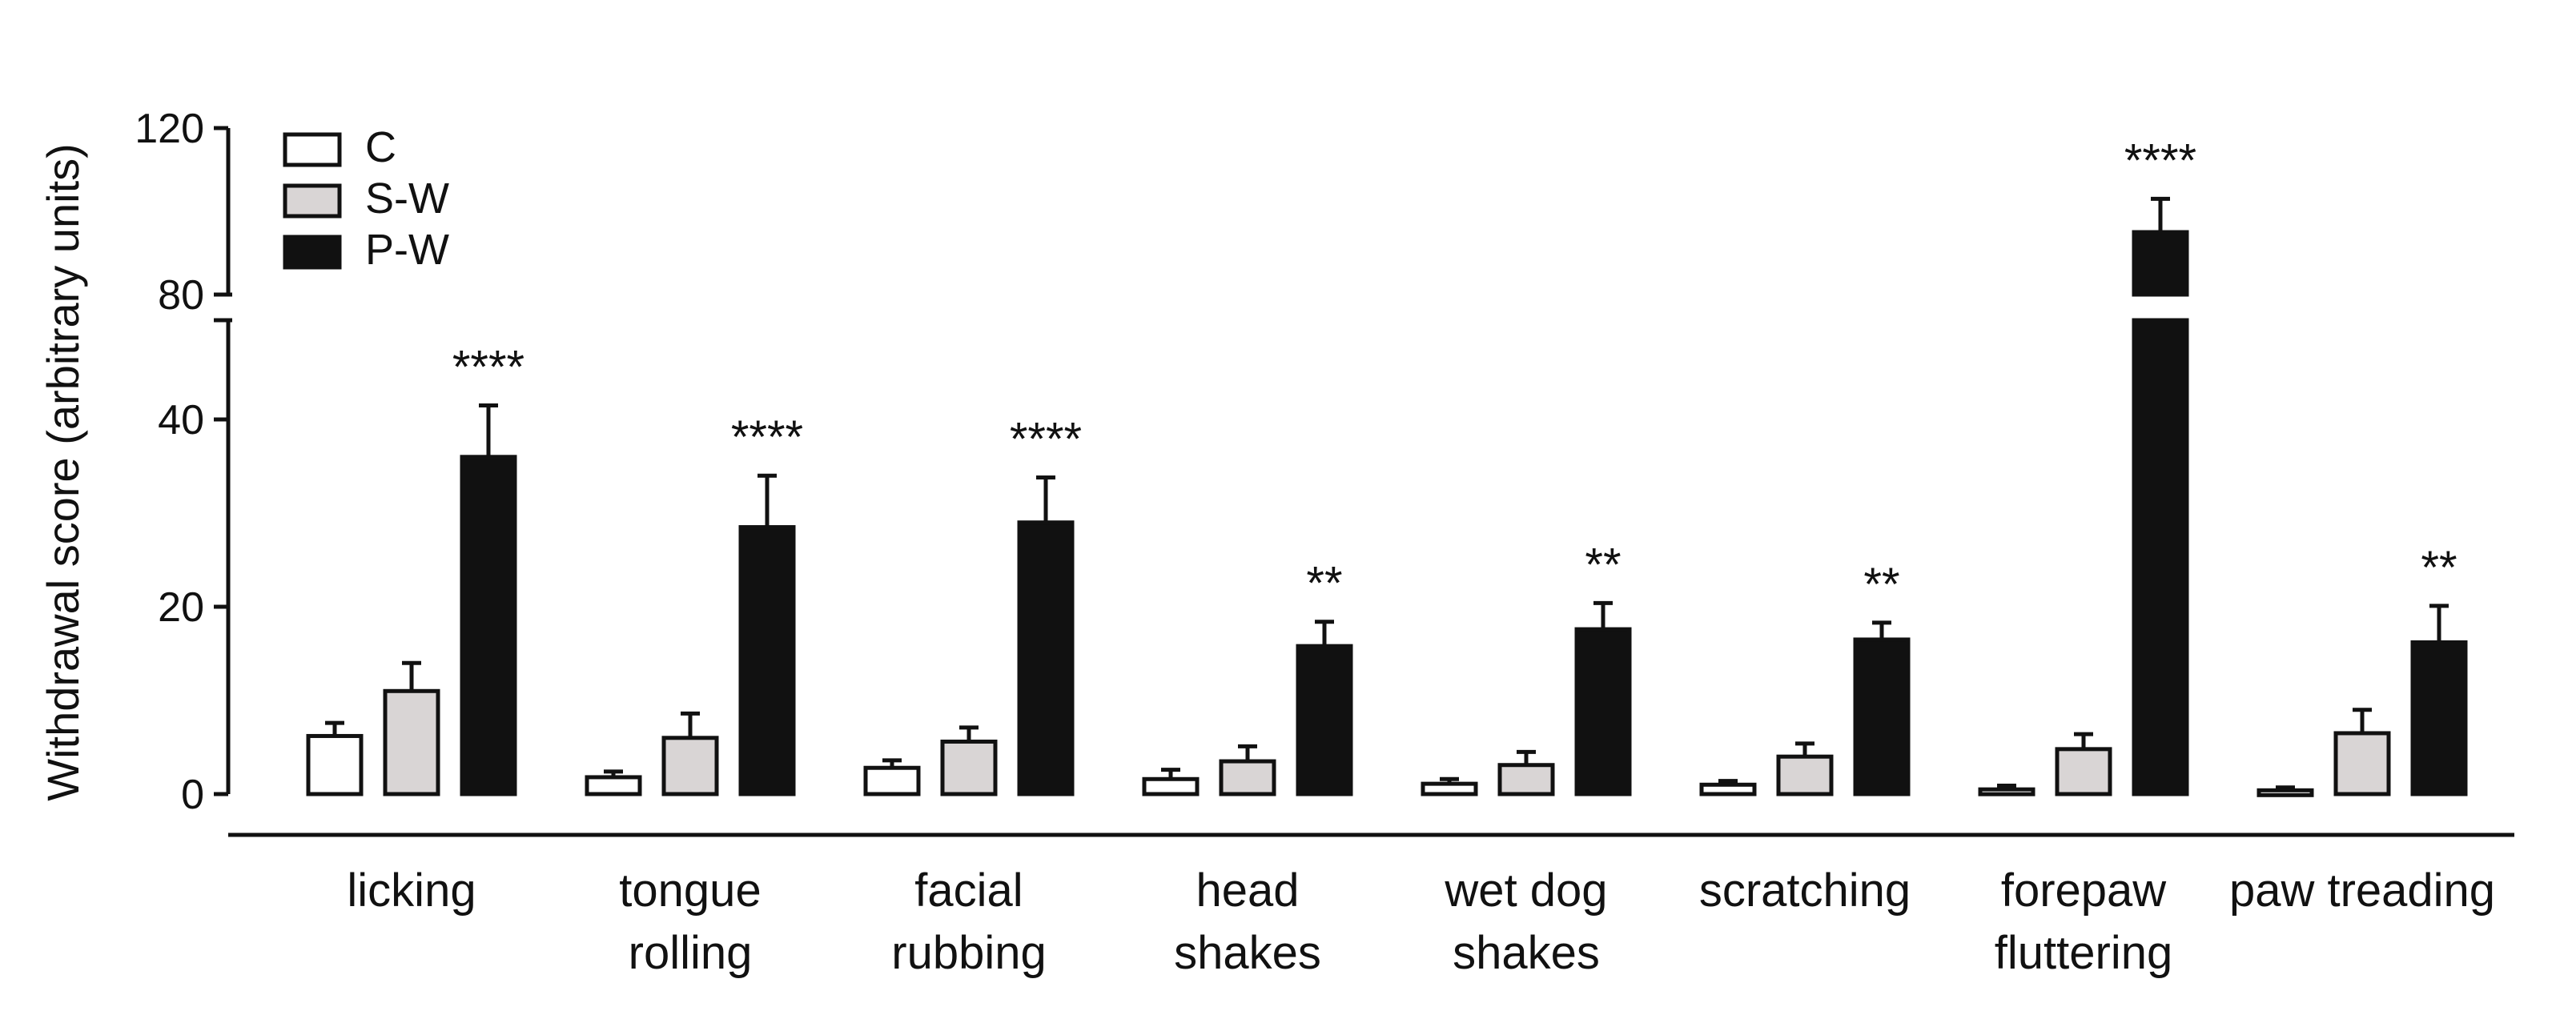  What do you see at coordinates (63, 472) in the screenshot?
I see `y-axis-label: Withdrawal score (arbitrary units)` at bounding box center [63, 472].